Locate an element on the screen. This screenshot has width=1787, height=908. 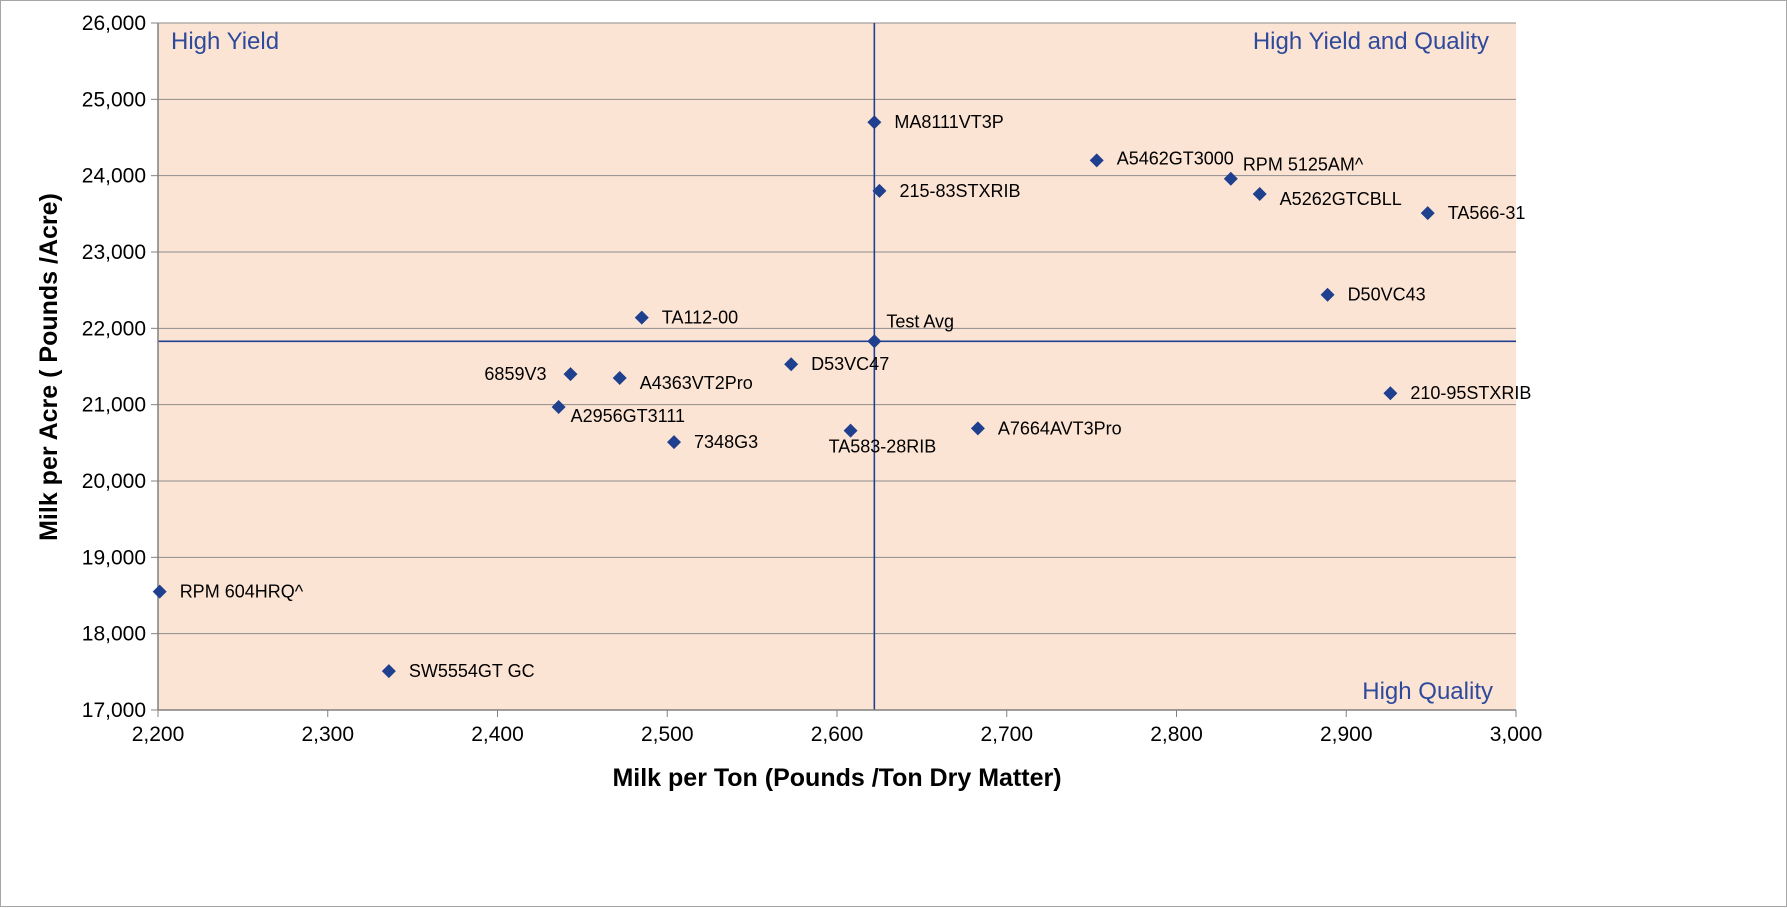
data-point-label: Test Avg is located at coordinates (920, 321).